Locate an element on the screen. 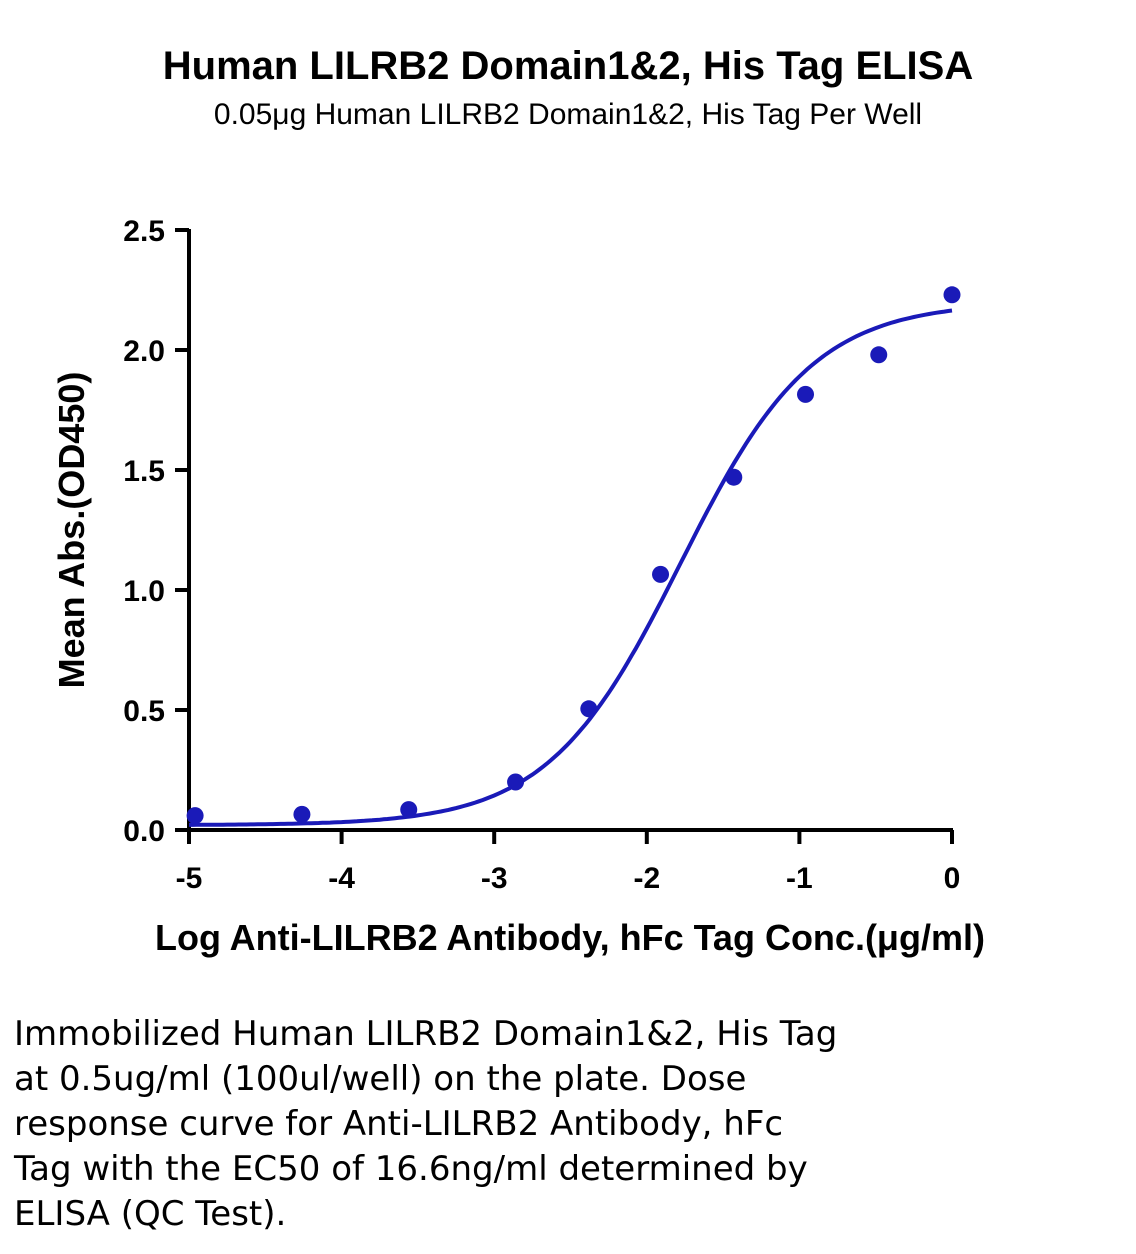  y-tick-label: 0.5 is located at coordinates (144, 711).